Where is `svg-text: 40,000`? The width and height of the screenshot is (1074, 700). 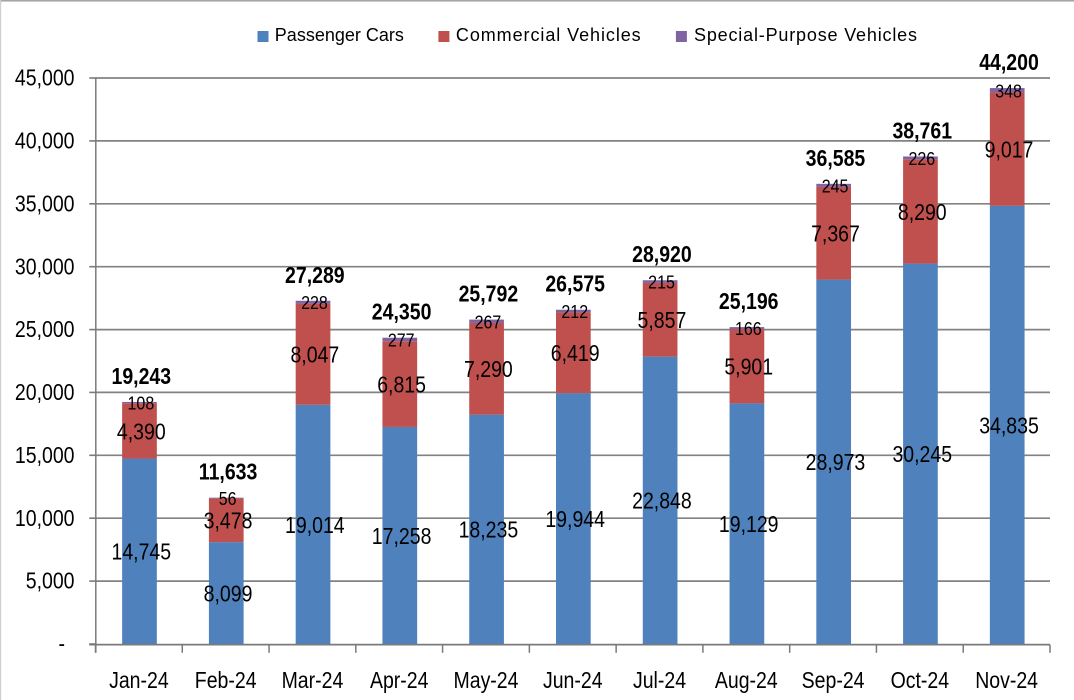 svg-text: 40,000 is located at coordinates (45, 141).